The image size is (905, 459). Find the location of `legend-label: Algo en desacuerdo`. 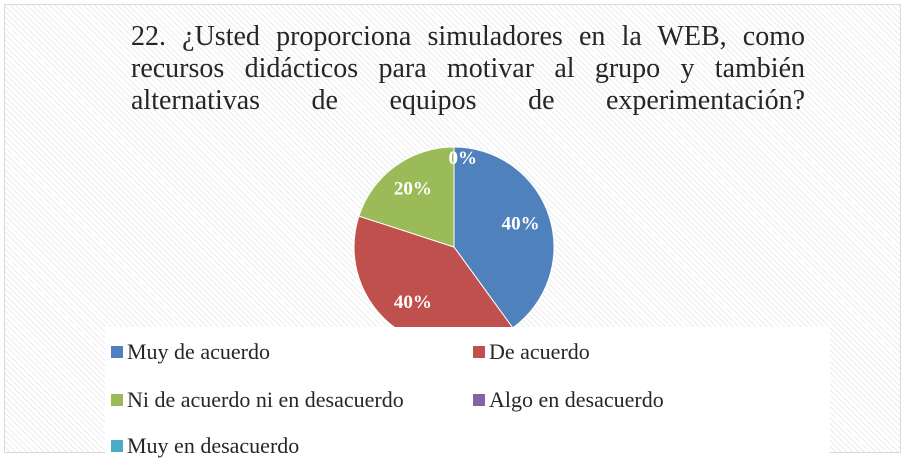

legend-label: Algo en desacuerdo is located at coordinates (576, 399).